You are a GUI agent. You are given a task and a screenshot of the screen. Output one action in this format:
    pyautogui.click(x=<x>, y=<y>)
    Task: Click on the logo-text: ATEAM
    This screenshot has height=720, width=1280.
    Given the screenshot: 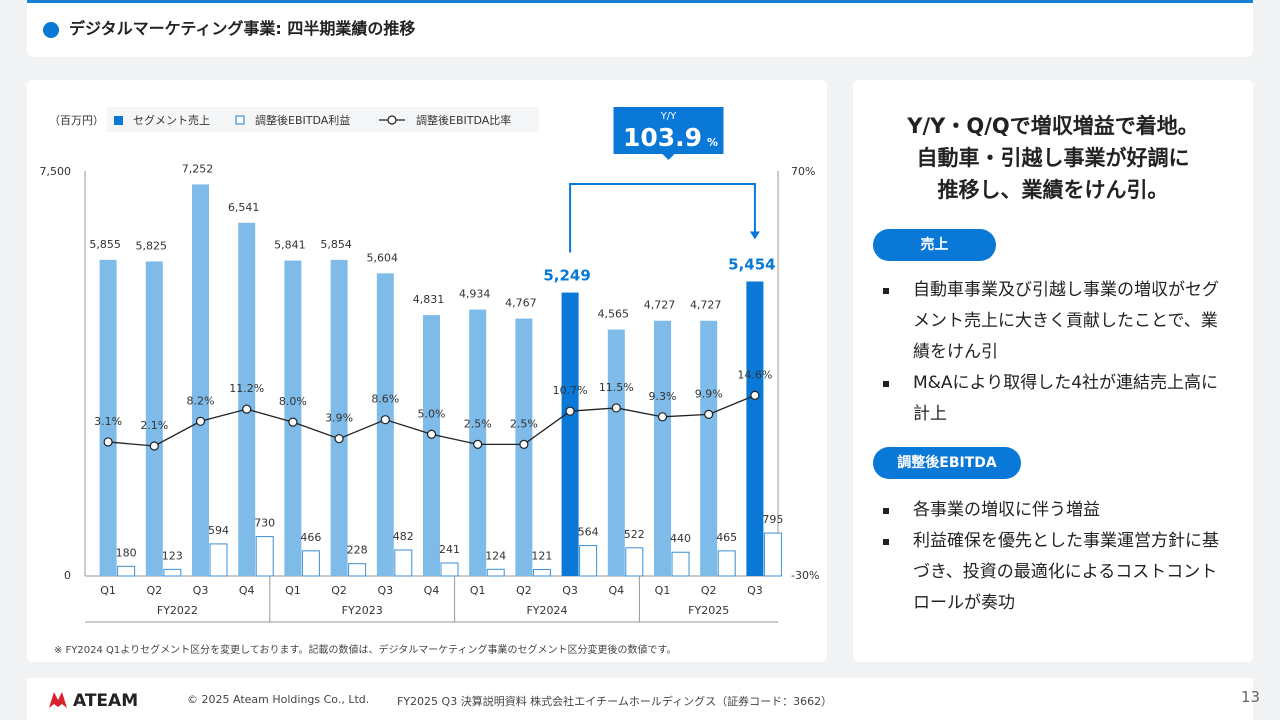 What is the action you would take?
    pyautogui.click(x=105, y=700)
    